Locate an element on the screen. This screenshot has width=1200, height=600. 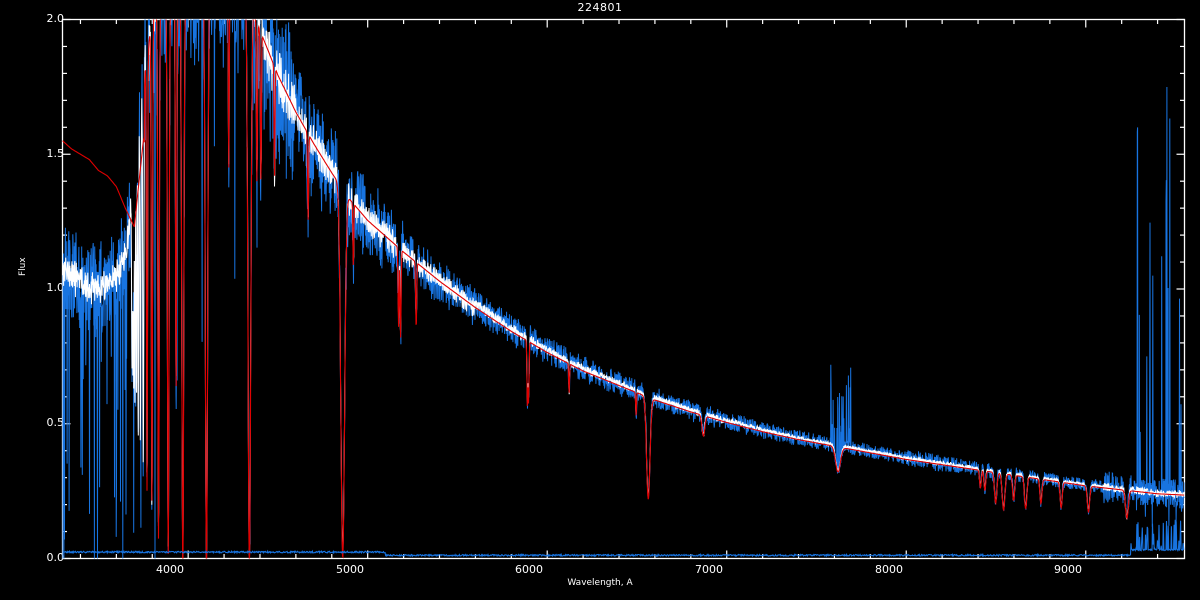
y-tick-label: 1.5 is located at coordinates (55, 153).